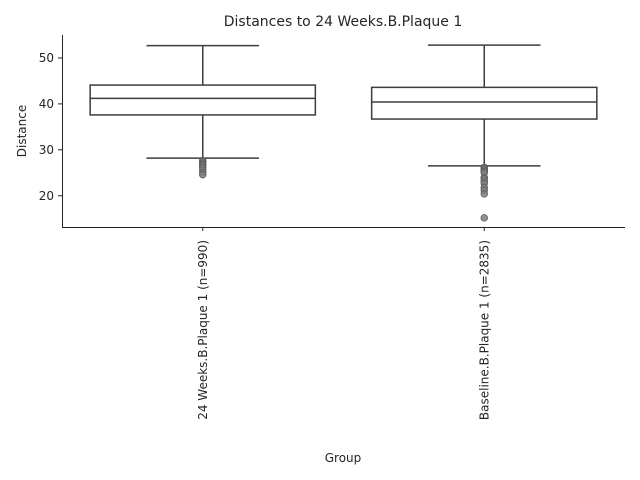  I want to click on y-tick-label: 30, so click(46, 150).